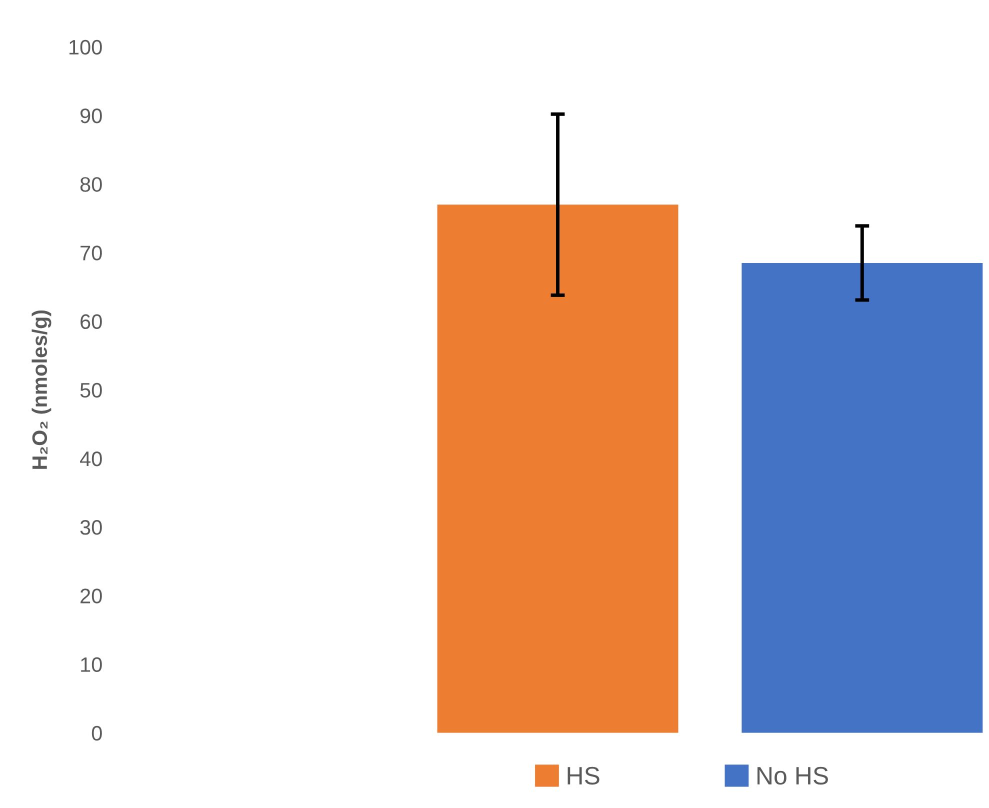 This screenshot has height=808, width=989. What do you see at coordinates (91, 527) in the screenshot?
I see `y-tick-label: 30` at bounding box center [91, 527].